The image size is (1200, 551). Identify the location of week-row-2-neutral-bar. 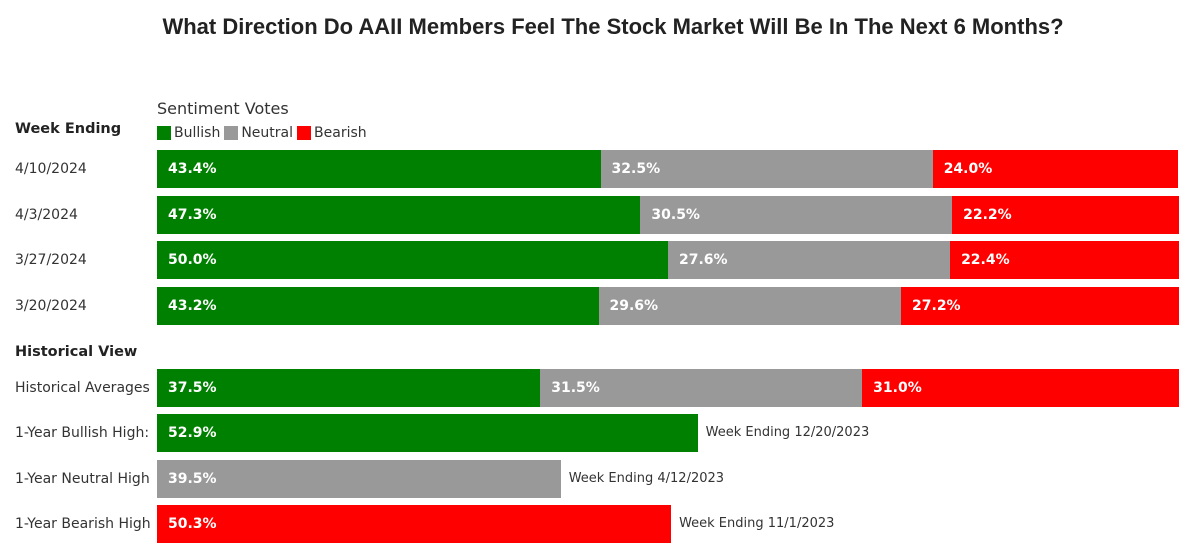
(809, 260).